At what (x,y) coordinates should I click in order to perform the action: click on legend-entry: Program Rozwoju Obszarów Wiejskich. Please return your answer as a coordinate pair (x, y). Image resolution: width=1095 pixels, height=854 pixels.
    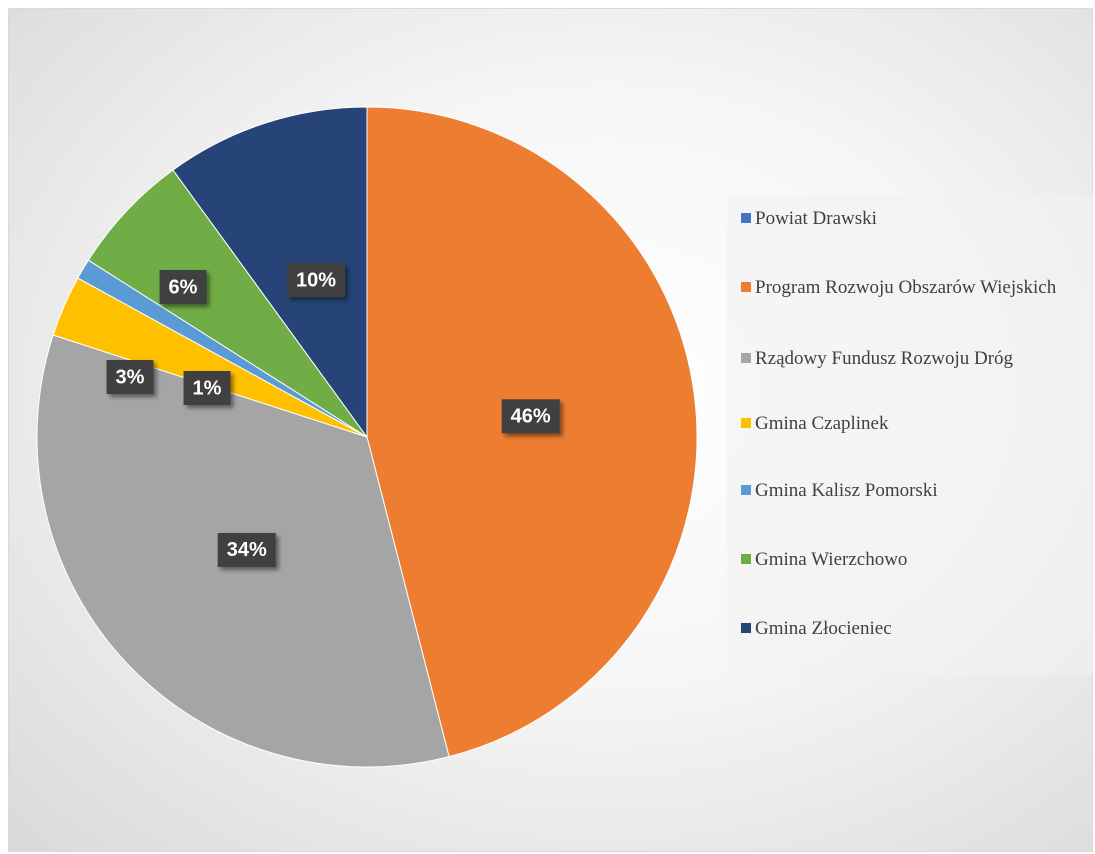
    Looking at the image, I should click on (918, 287).